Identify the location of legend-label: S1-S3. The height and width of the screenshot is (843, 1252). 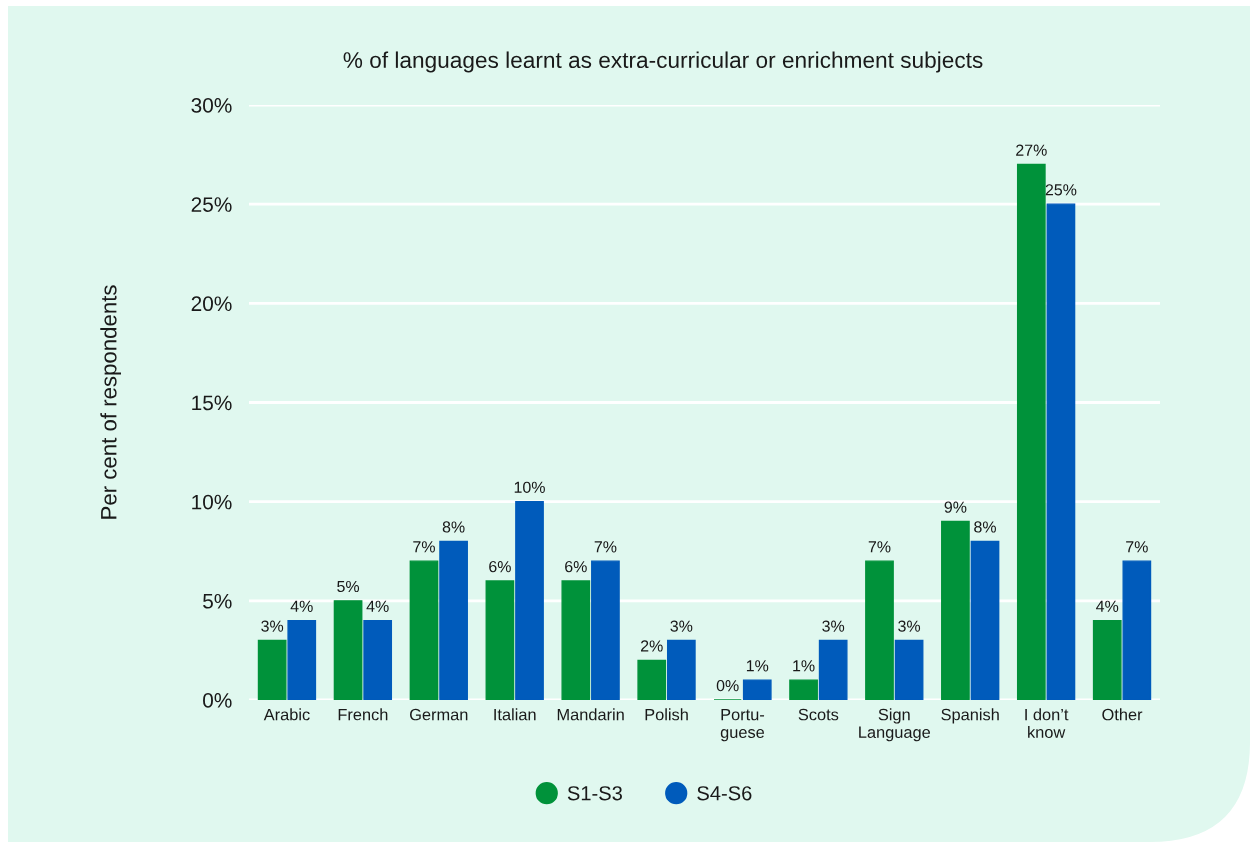
(594, 793).